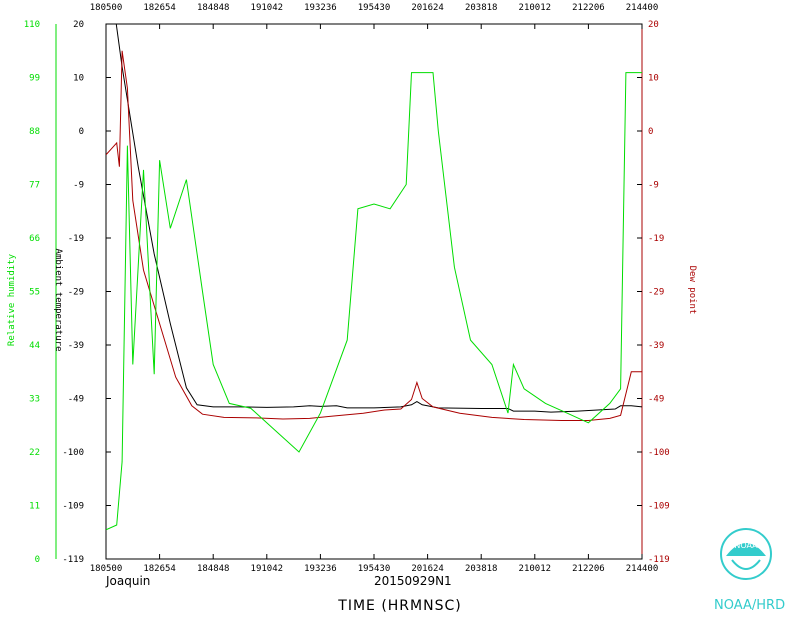  What do you see at coordinates (746, 554) in the screenshot?
I see `noaa-logo: NOAA` at bounding box center [746, 554].